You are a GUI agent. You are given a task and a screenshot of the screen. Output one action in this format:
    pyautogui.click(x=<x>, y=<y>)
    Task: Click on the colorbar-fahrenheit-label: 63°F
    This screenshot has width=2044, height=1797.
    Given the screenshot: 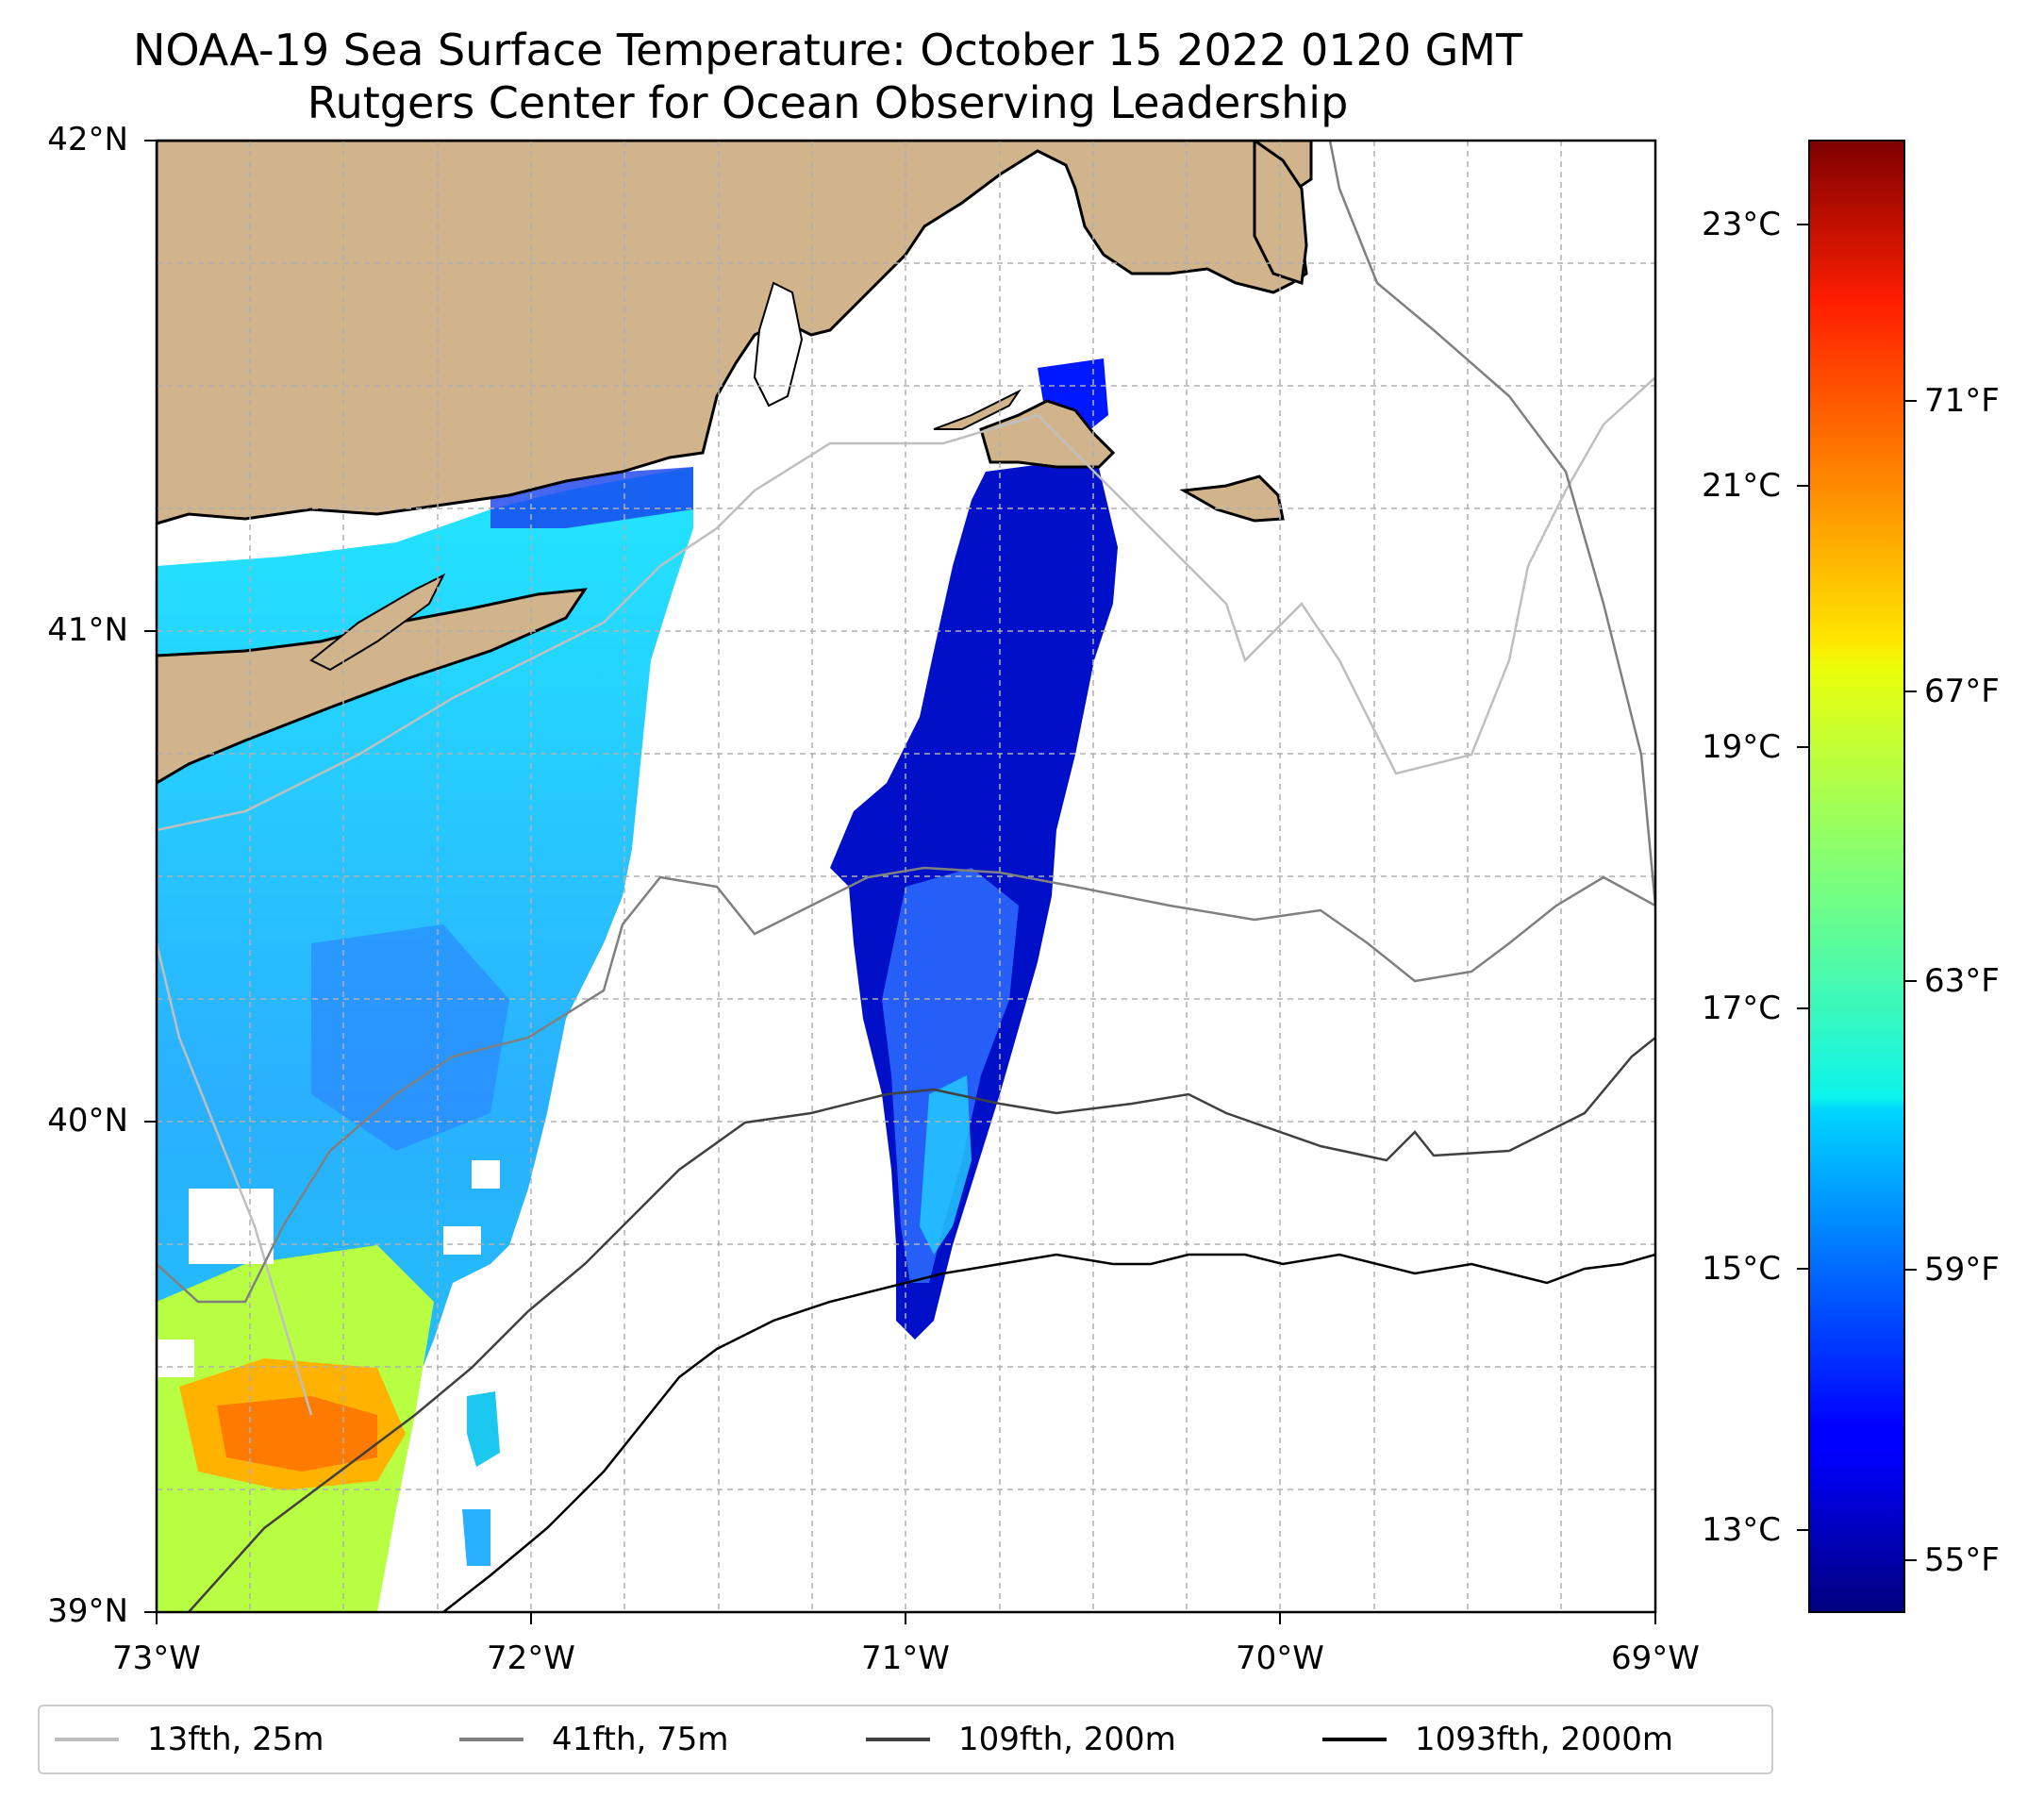 What is the action you would take?
    pyautogui.click(x=1962, y=981)
    